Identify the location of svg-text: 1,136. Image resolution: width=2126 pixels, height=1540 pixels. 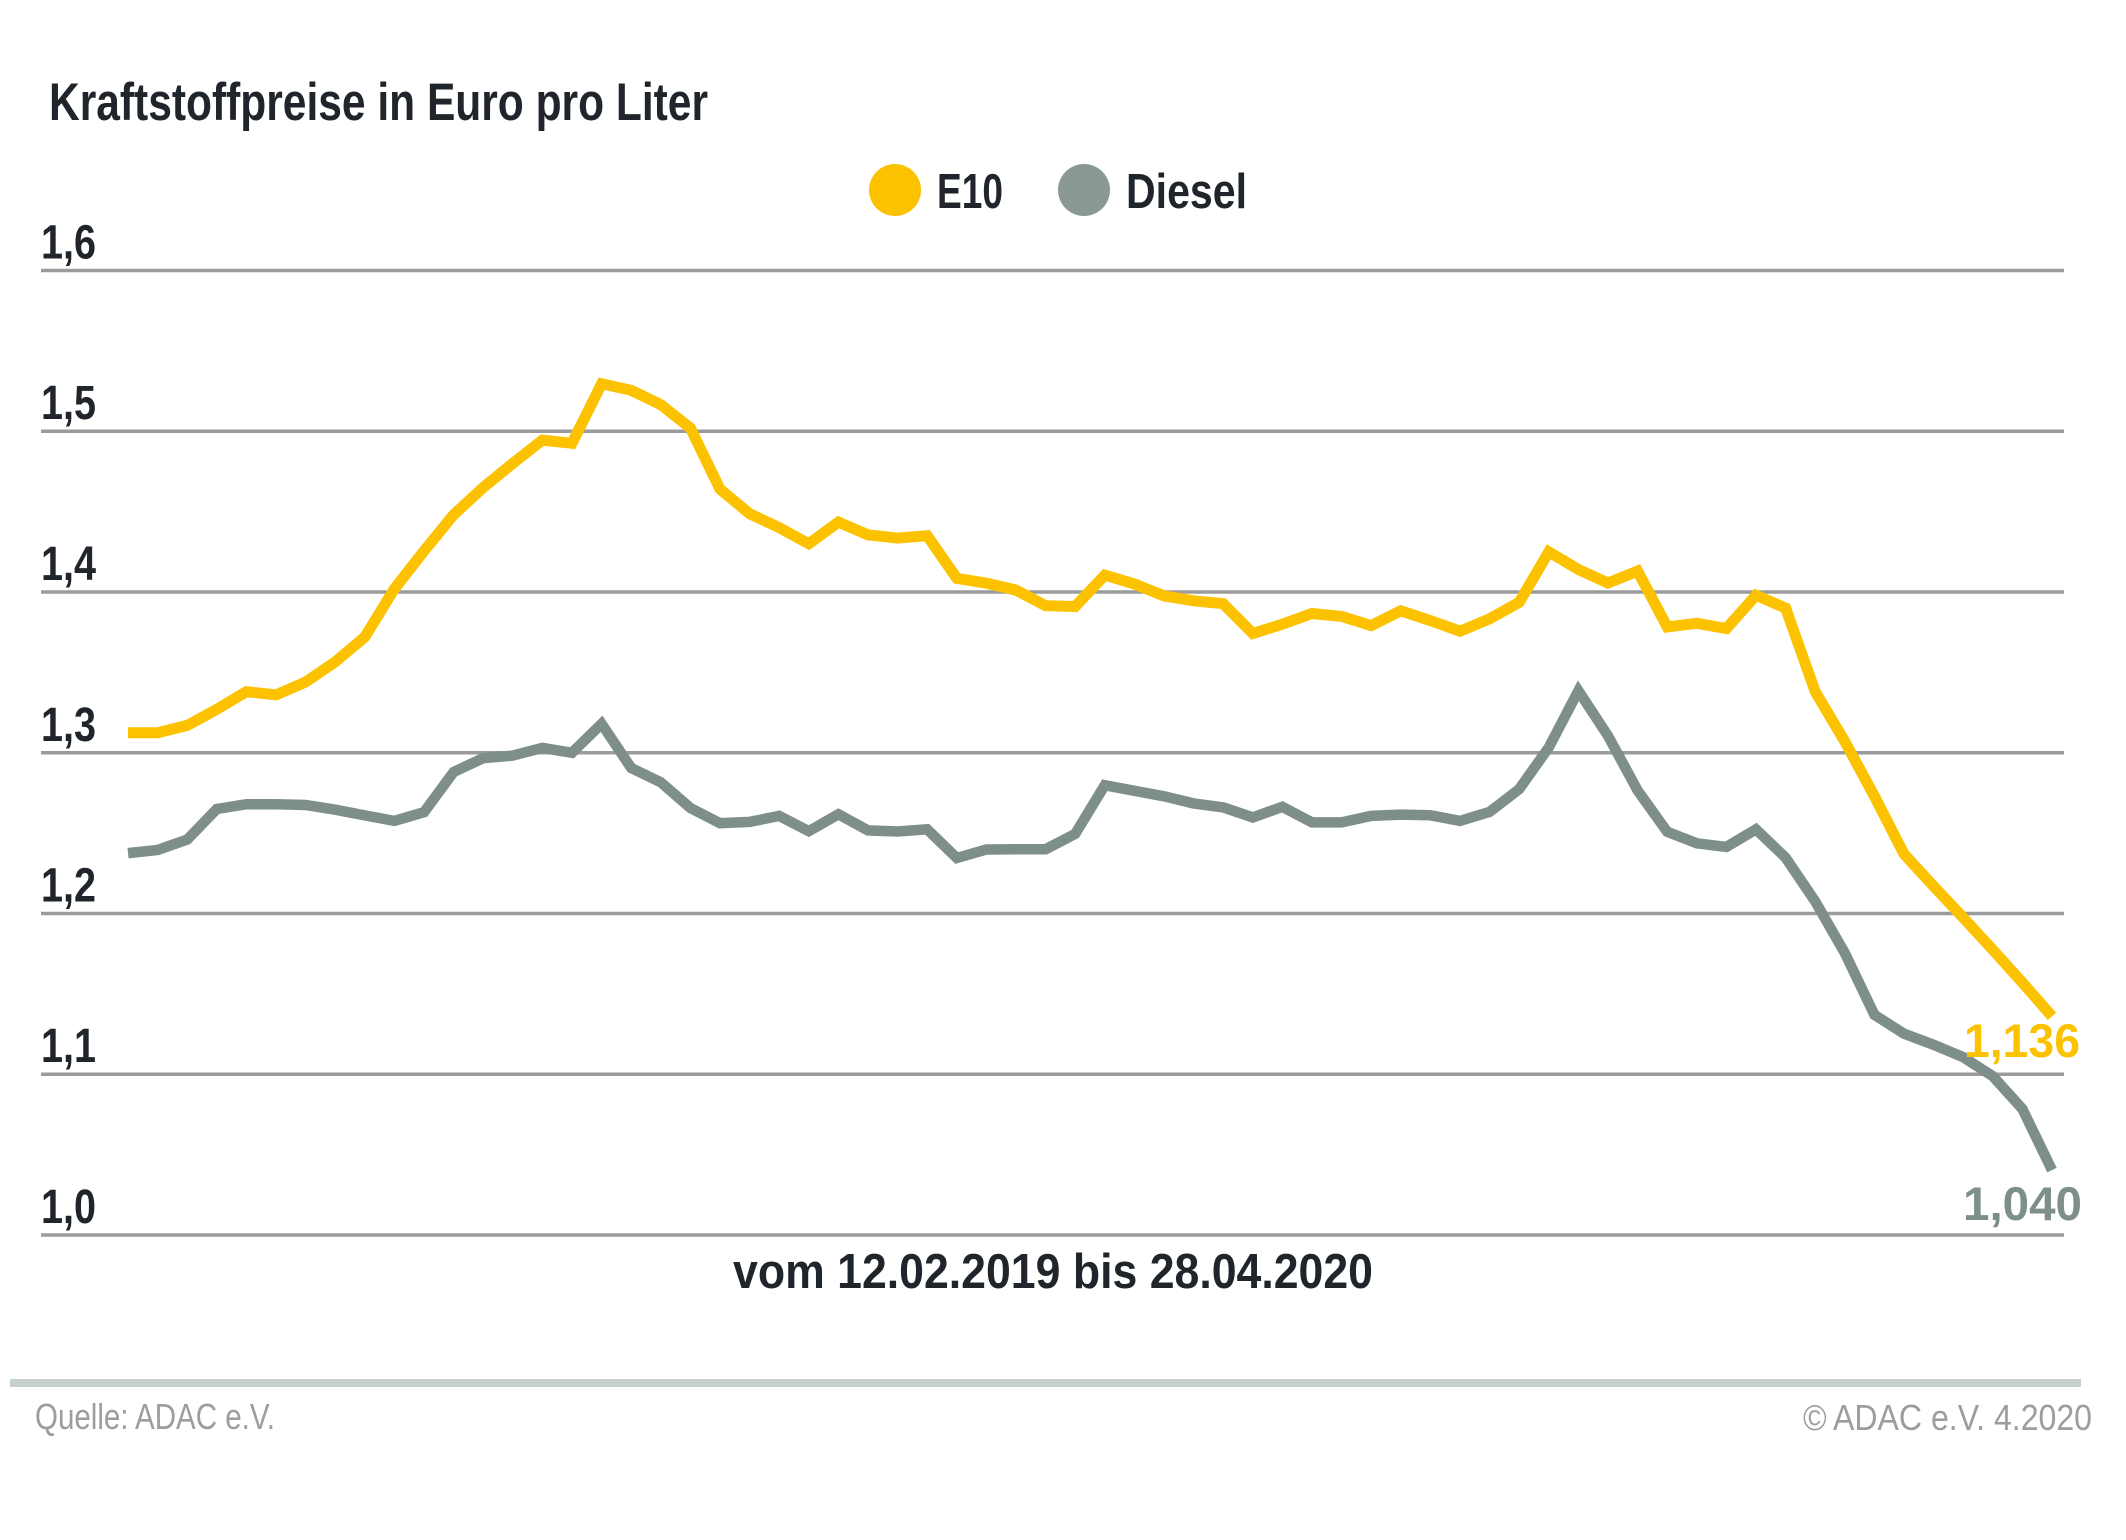
(2022, 1040).